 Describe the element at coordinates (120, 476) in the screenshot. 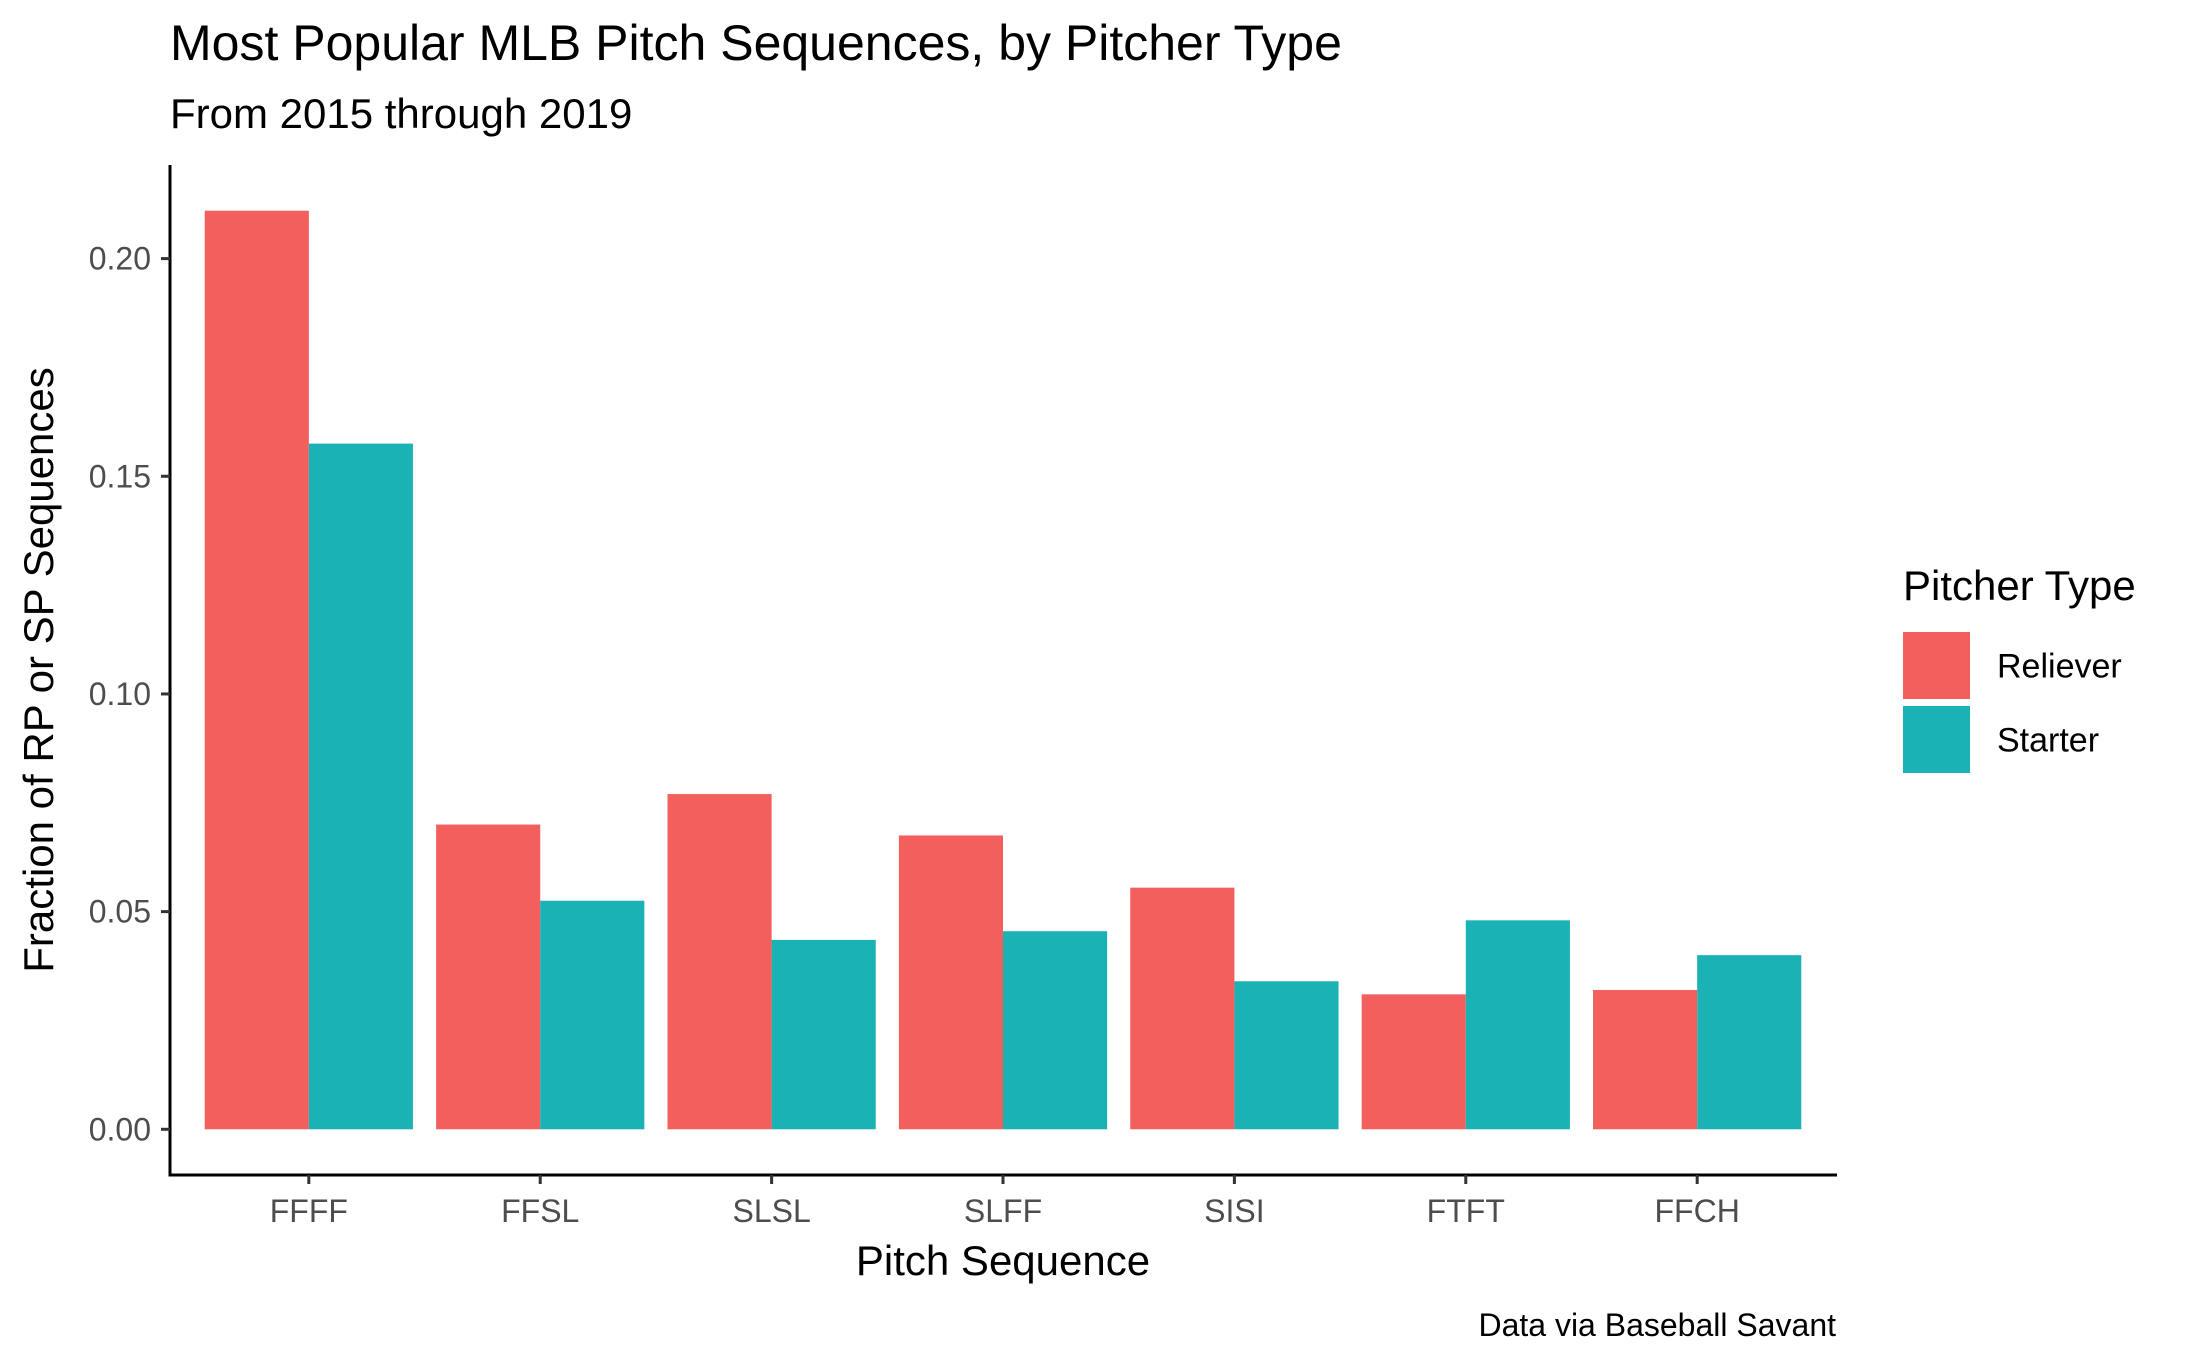

I see `y-tick-label: 0.15` at that location.